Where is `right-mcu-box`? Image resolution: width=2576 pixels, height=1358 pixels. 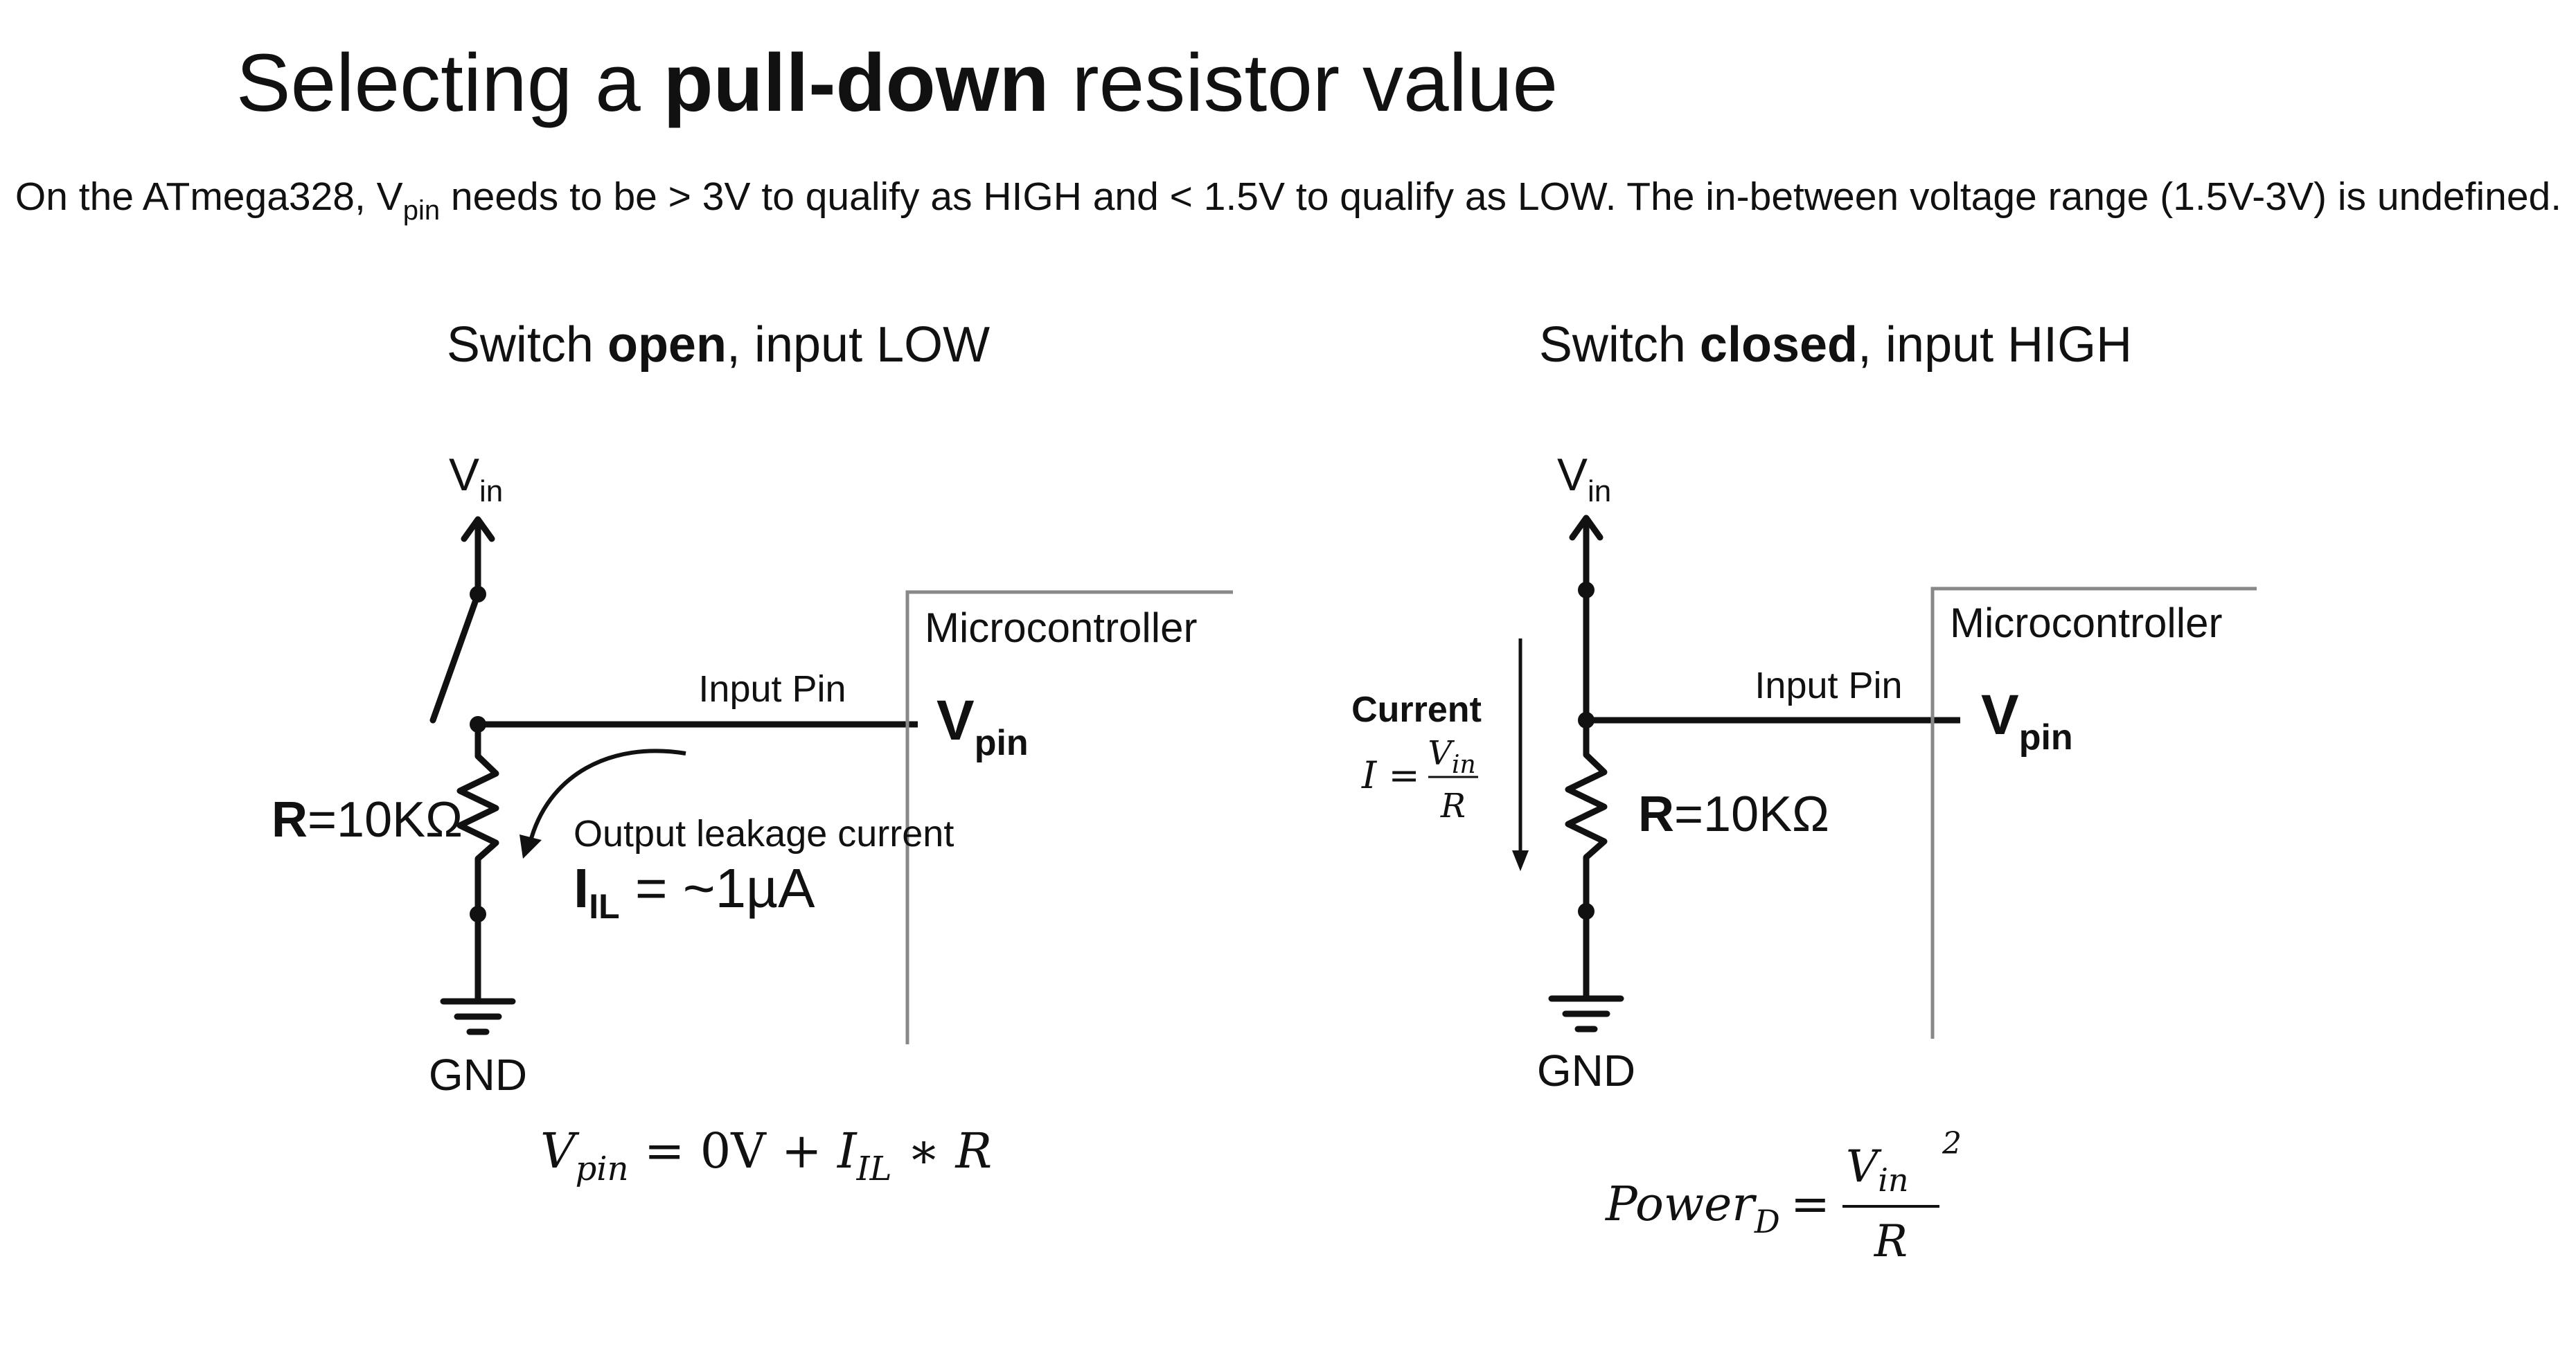
right-mcu-box is located at coordinates (2093, 813).